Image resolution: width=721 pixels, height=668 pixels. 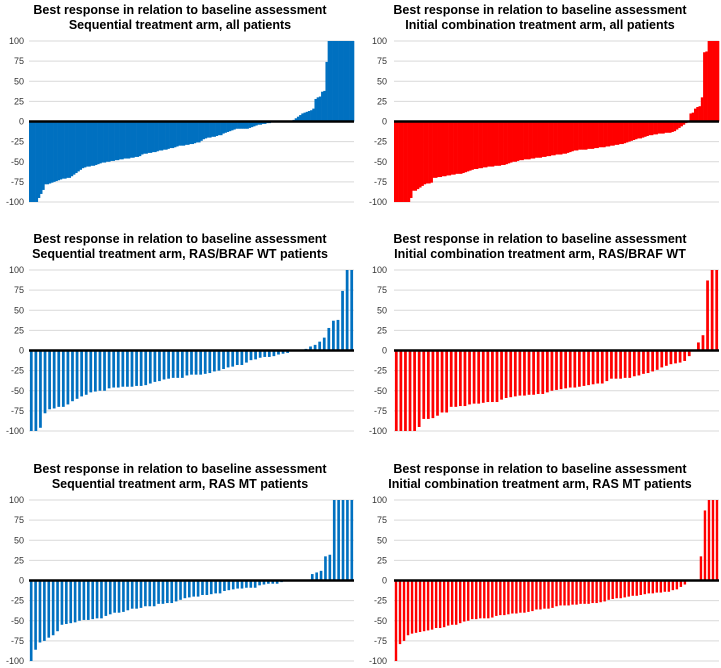 I want to click on chart-subtitle: Sequential treatment arm, all patients, so click(x=180, y=25).